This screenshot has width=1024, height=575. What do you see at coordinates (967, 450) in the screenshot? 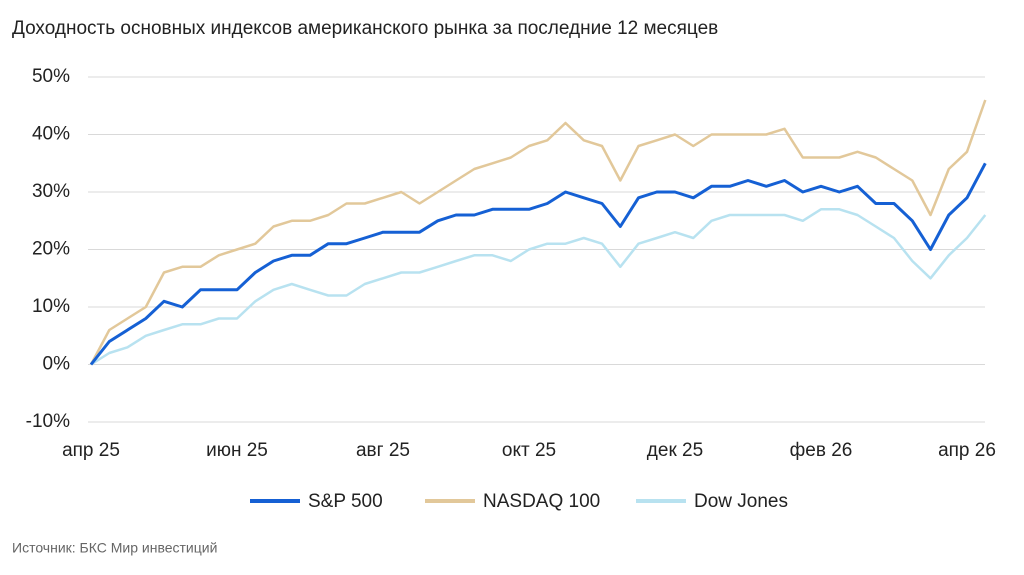
I see `x-tick-label: апр 26` at bounding box center [967, 450].